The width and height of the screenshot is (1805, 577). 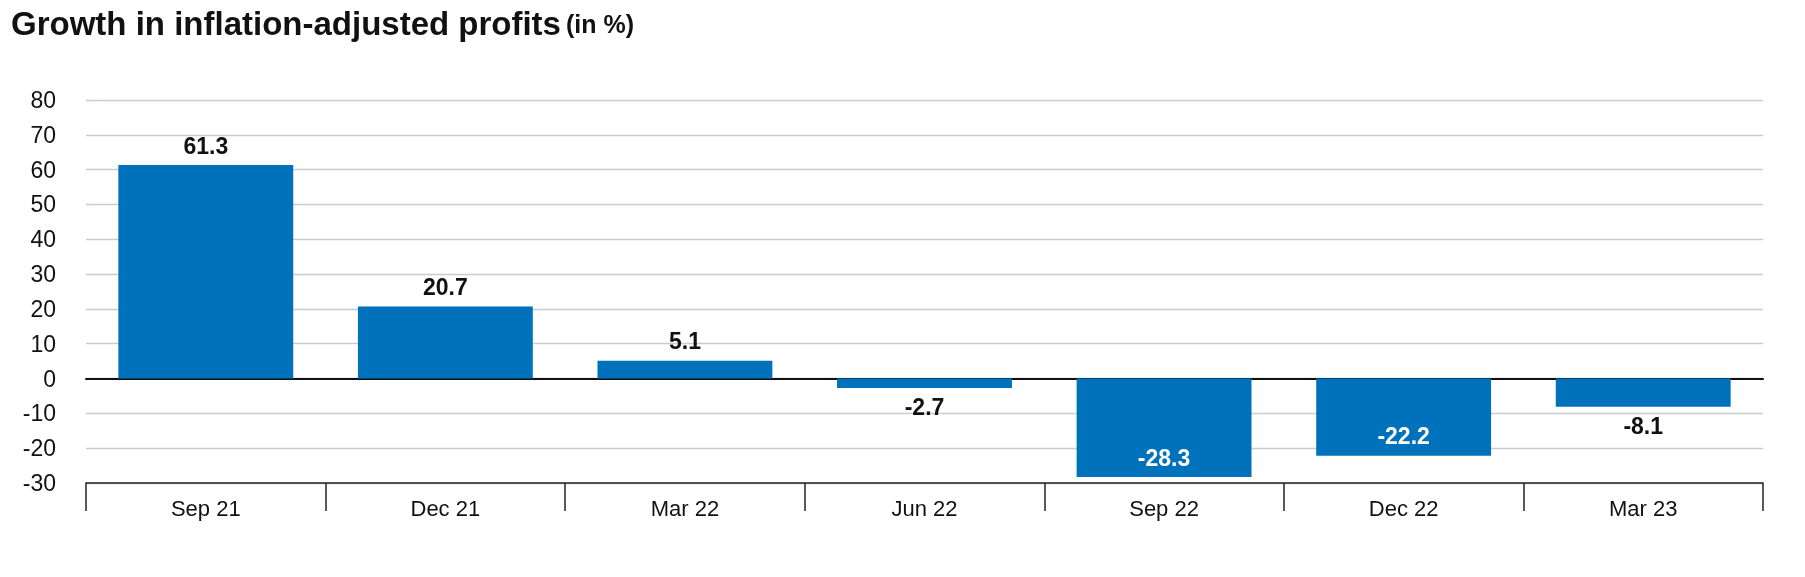 What do you see at coordinates (43, 239) in the screenshot?
I see `y-tick-label: 40` at bounding box center [43, 239].